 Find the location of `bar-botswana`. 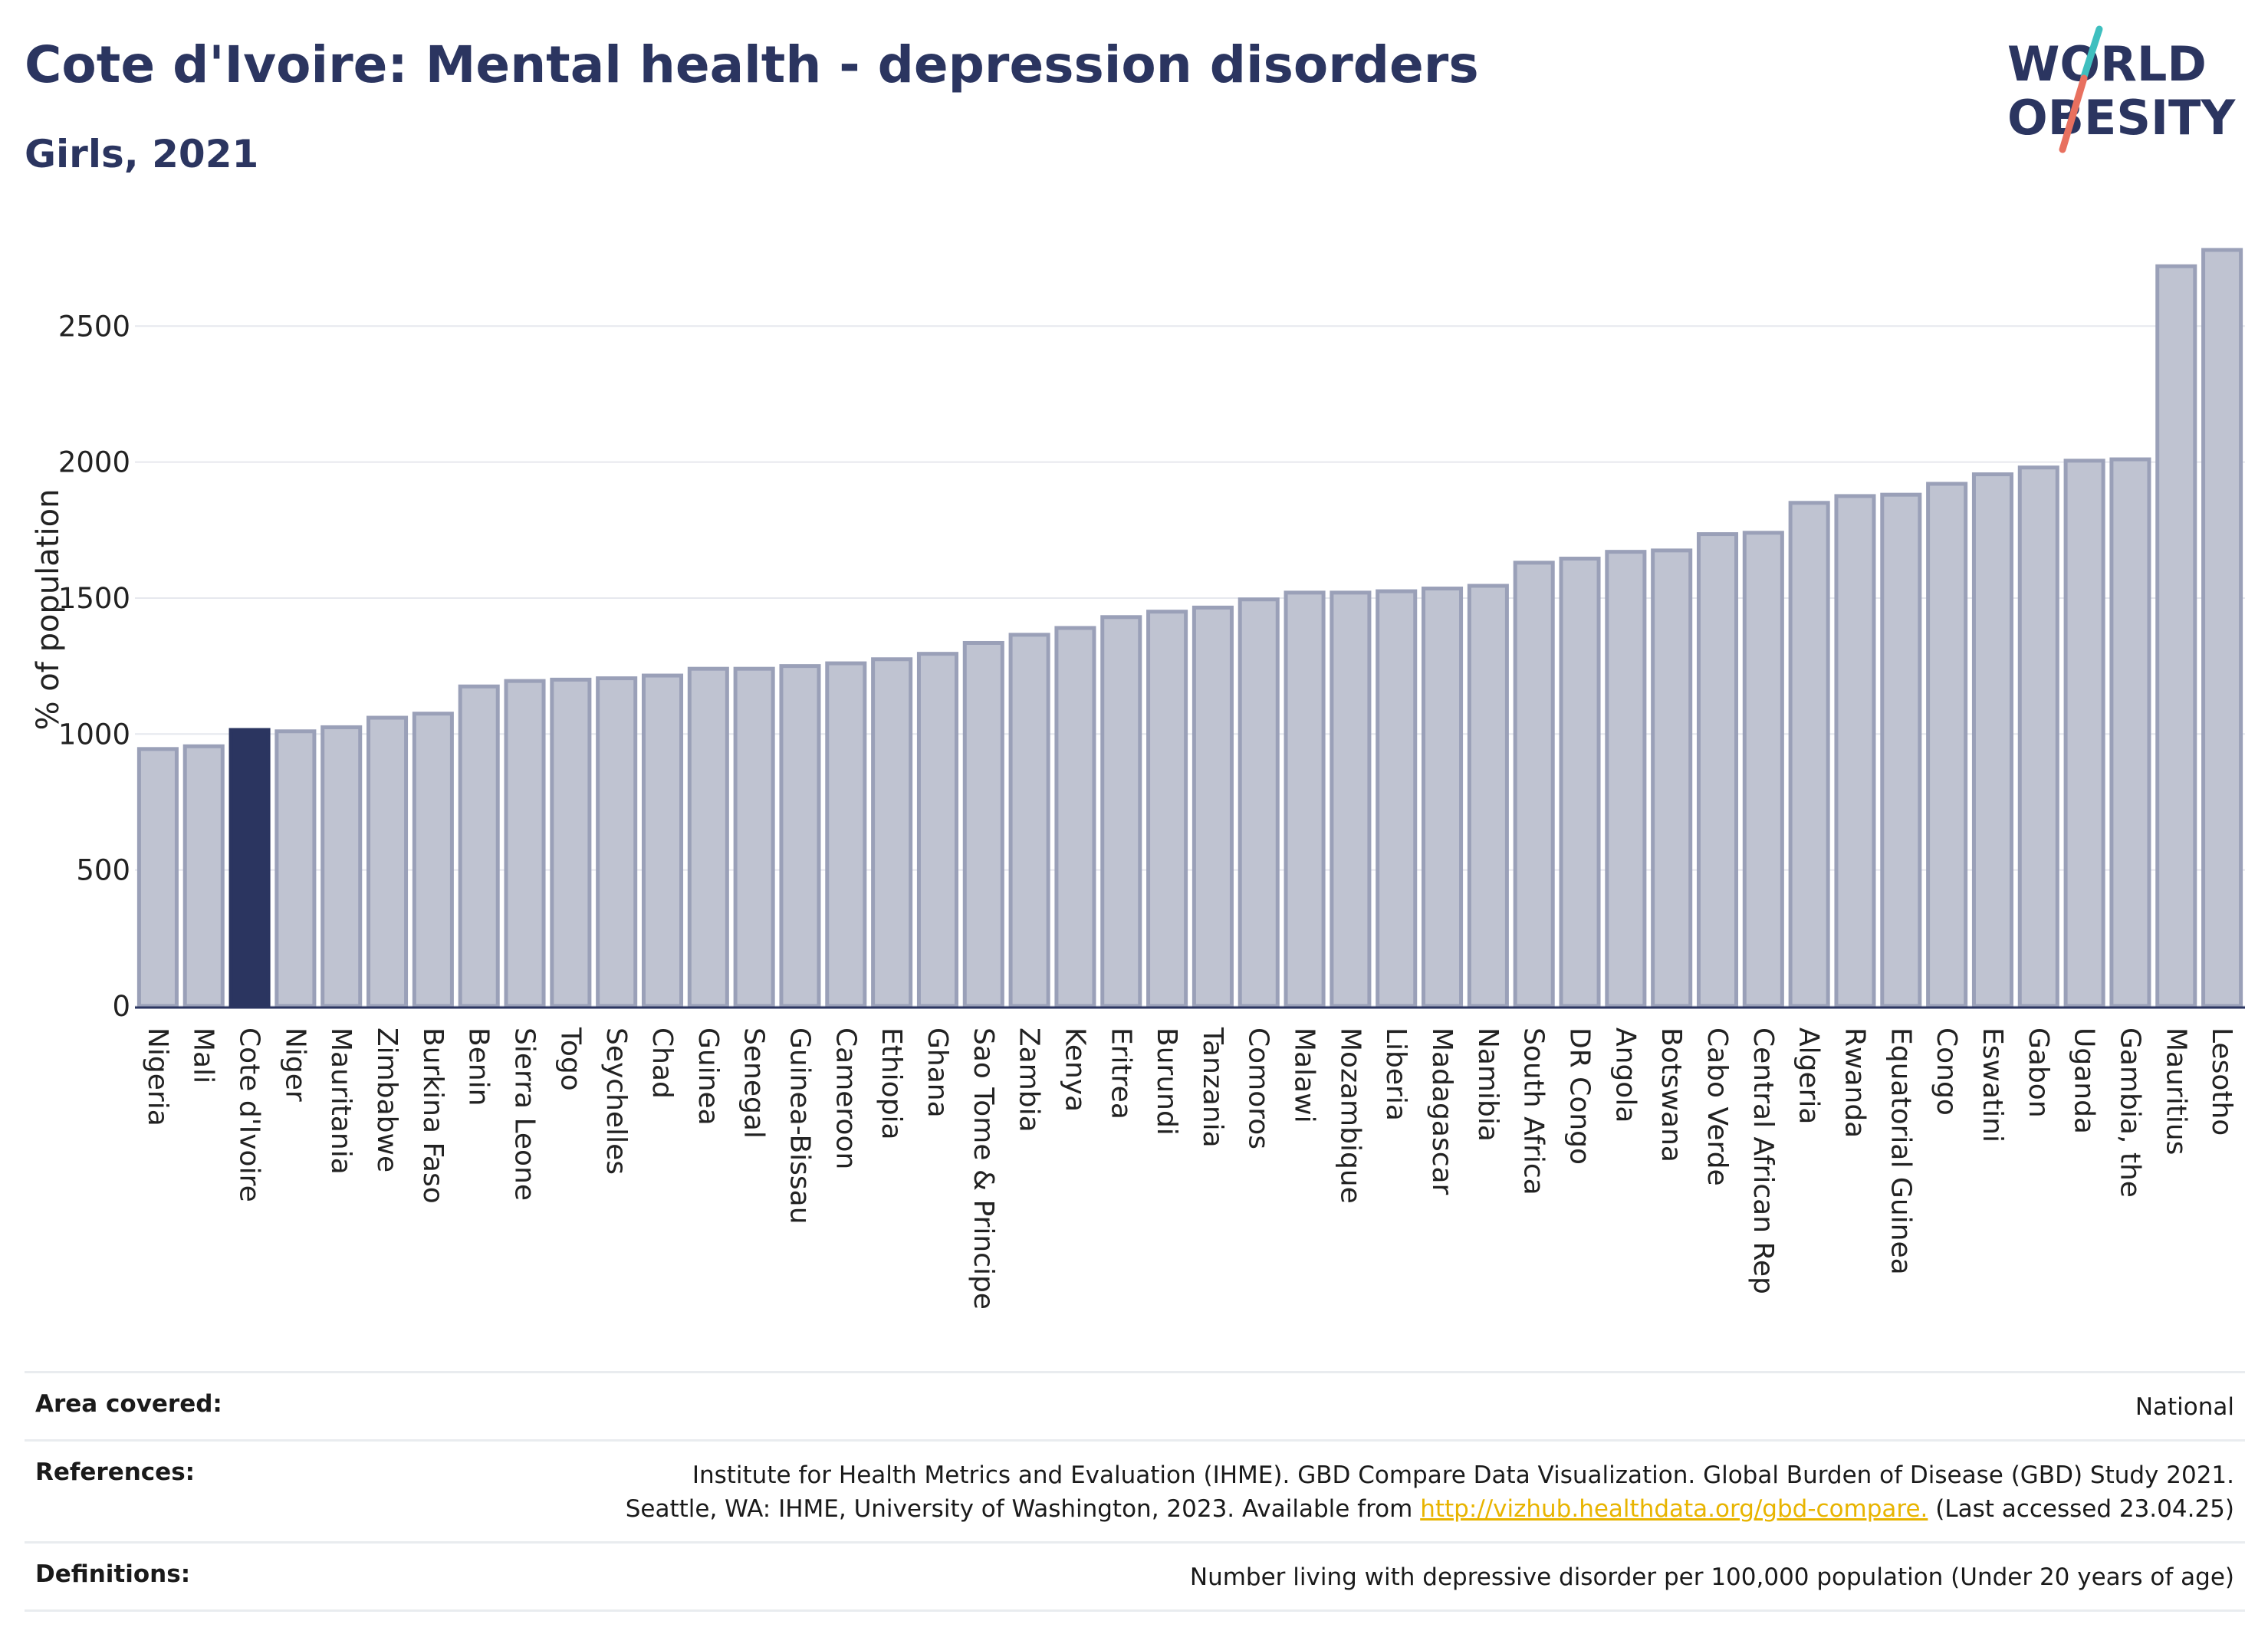

bar-botswana is located at coordinates (1672, 778).